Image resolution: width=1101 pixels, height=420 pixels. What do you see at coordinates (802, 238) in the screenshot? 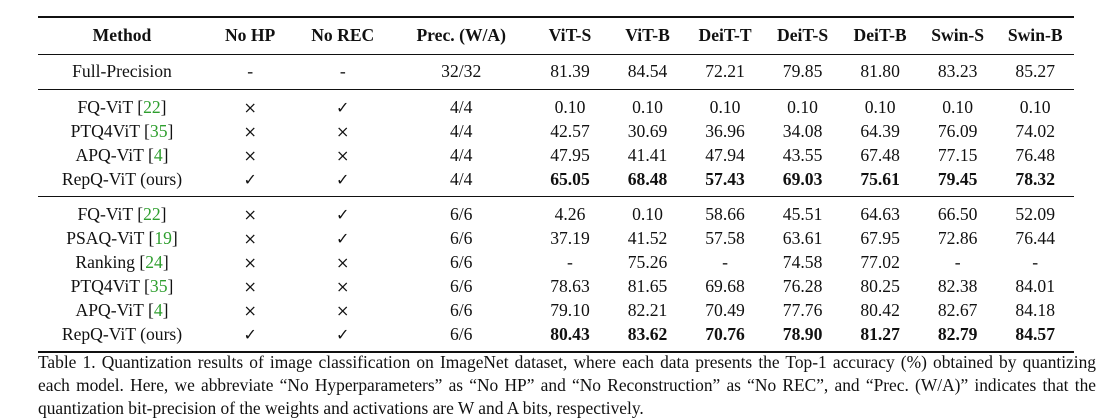
I see `accuracy-cell: 63.61` at bounding box center [802, 238].